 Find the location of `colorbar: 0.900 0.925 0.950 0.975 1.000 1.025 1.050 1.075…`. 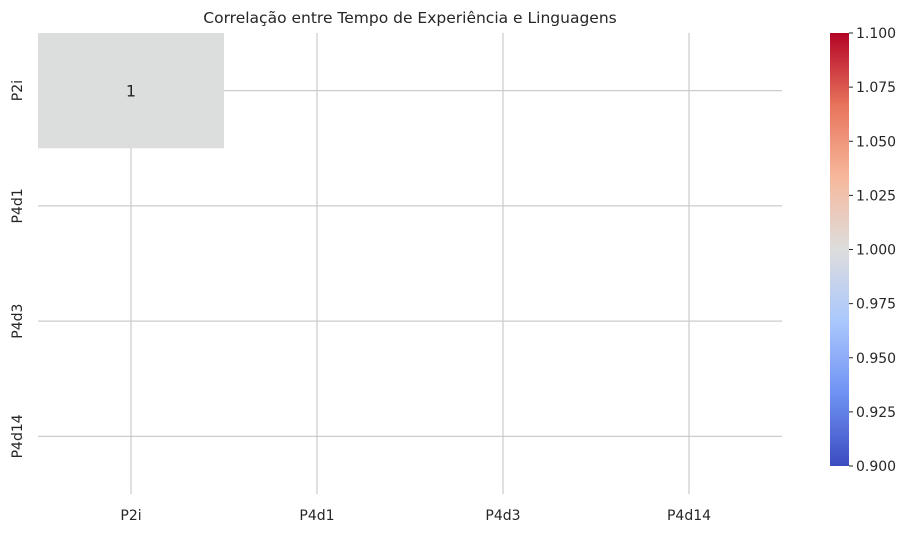

colorbar: 0.900 0.925 0.950 0.975 1.000 1.025 1.050 1.075… is located at coordinates (863, 250).